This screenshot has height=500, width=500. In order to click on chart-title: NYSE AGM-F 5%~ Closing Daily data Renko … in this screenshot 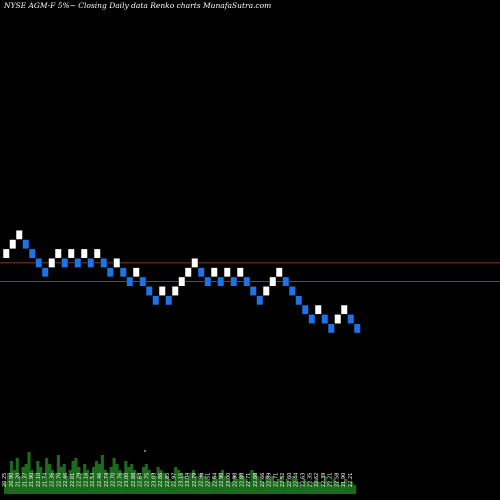, I will do `click(137, 5)`.